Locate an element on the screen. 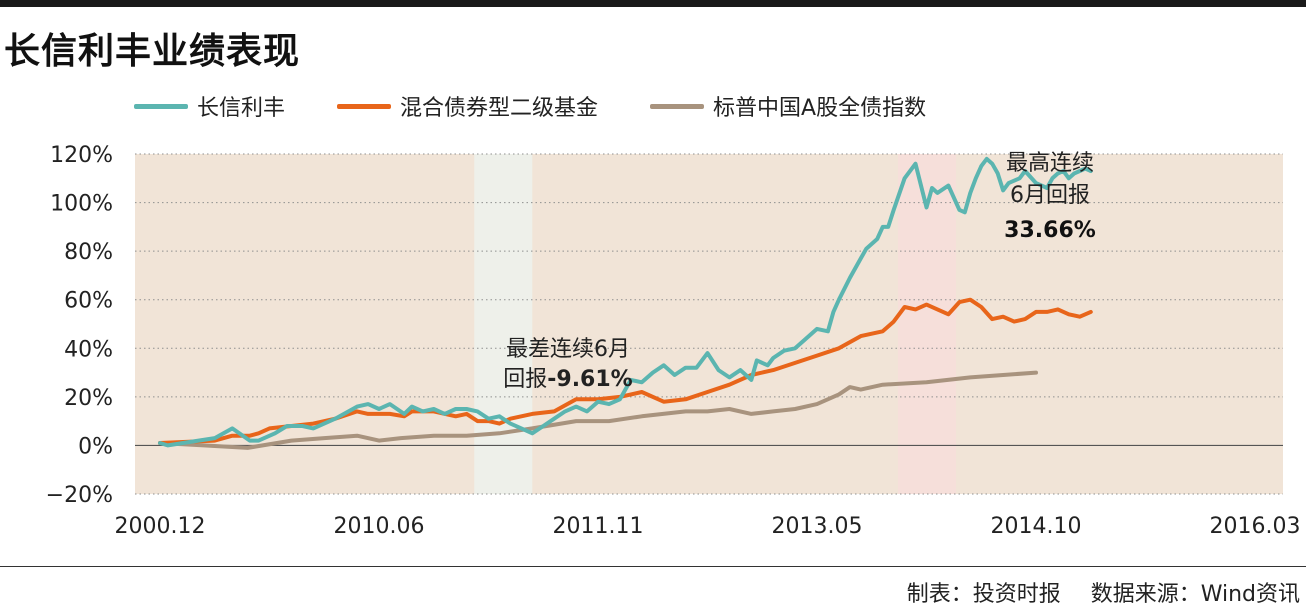 The width and height of the screenshot is (1306, 616). best-6m-band is located at coordinates (927, 324).